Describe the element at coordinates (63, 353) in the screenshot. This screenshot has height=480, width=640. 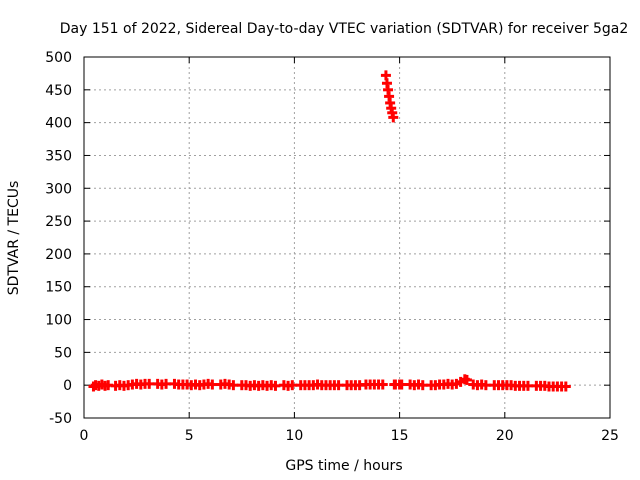
I see `y-tick-label: 50` at that location.